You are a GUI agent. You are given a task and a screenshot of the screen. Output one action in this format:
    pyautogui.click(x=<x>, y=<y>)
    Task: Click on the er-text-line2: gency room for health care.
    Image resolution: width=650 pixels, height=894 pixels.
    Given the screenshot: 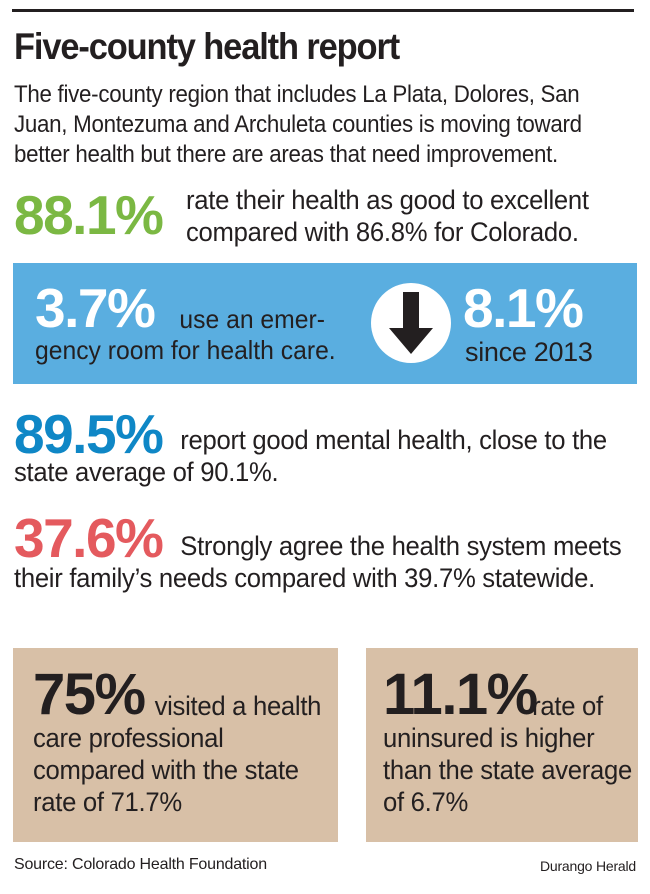 What is the action you would take?
    pyautogui.click(x=185, y=350)
    